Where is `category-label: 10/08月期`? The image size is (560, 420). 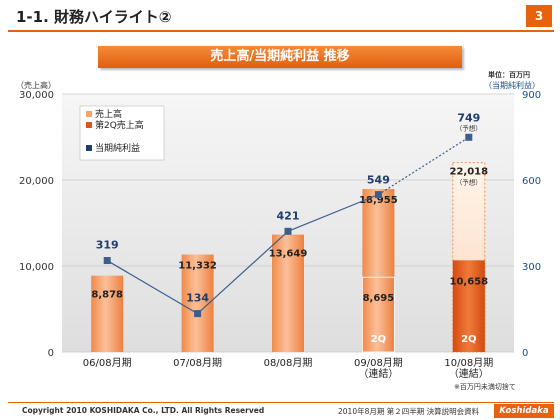 category-label: 10/08月期 is located at coordinates (468, 363).